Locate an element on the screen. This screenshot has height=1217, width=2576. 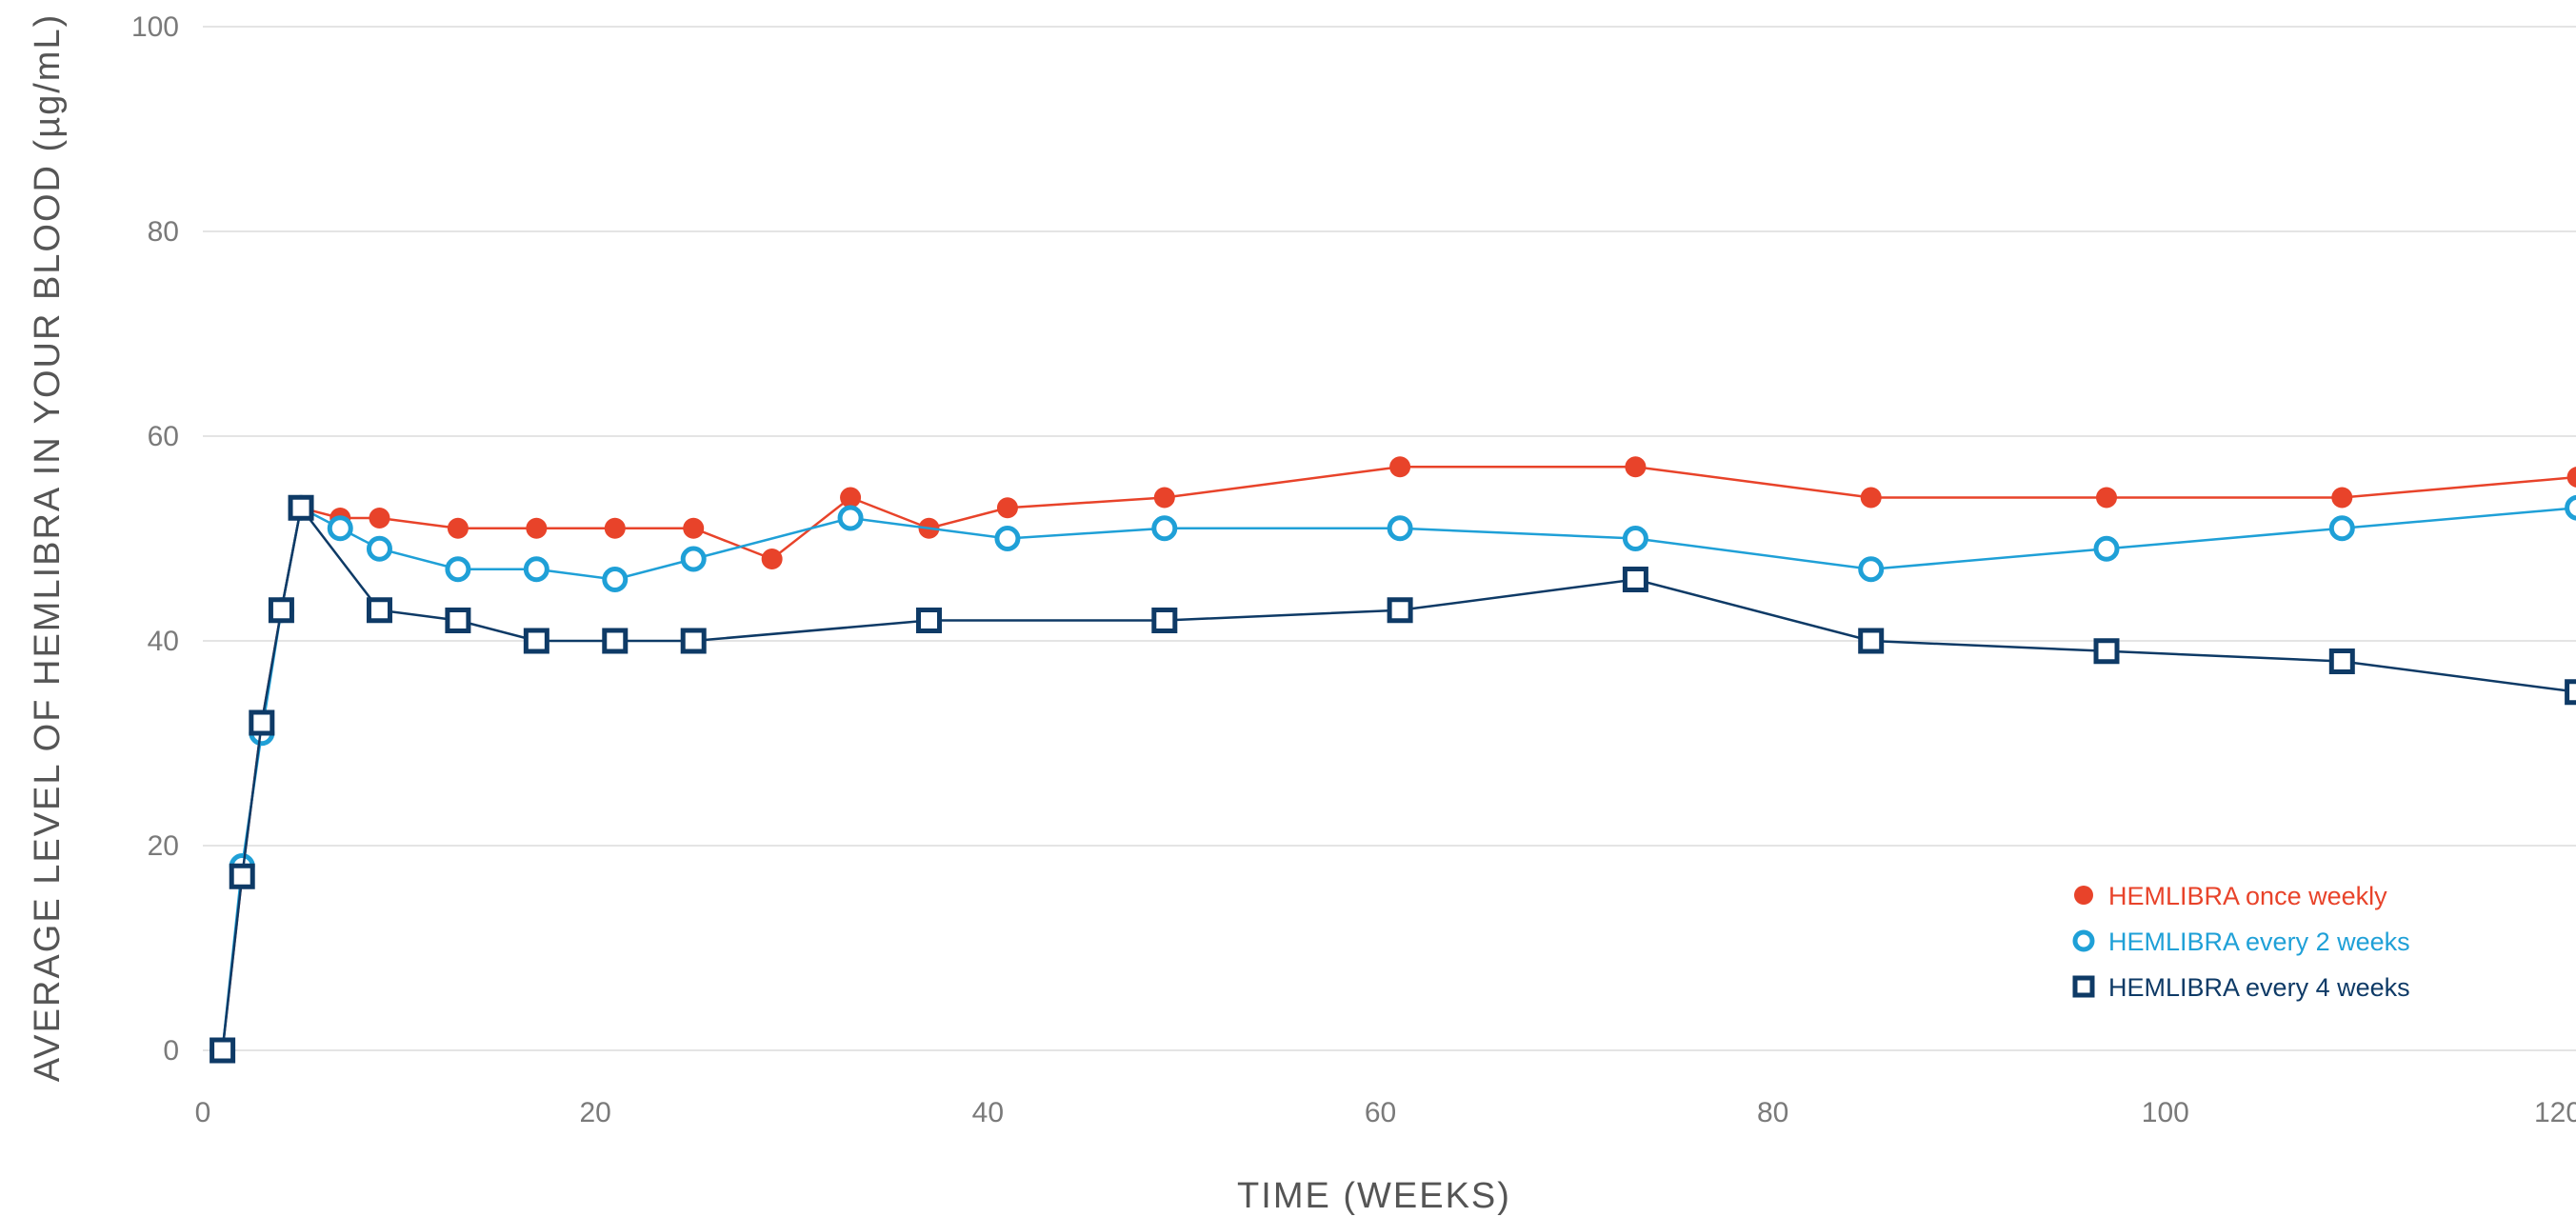
legend-item: HEMLIBRA every 2 weeks is located at coordinates (2241, 942).